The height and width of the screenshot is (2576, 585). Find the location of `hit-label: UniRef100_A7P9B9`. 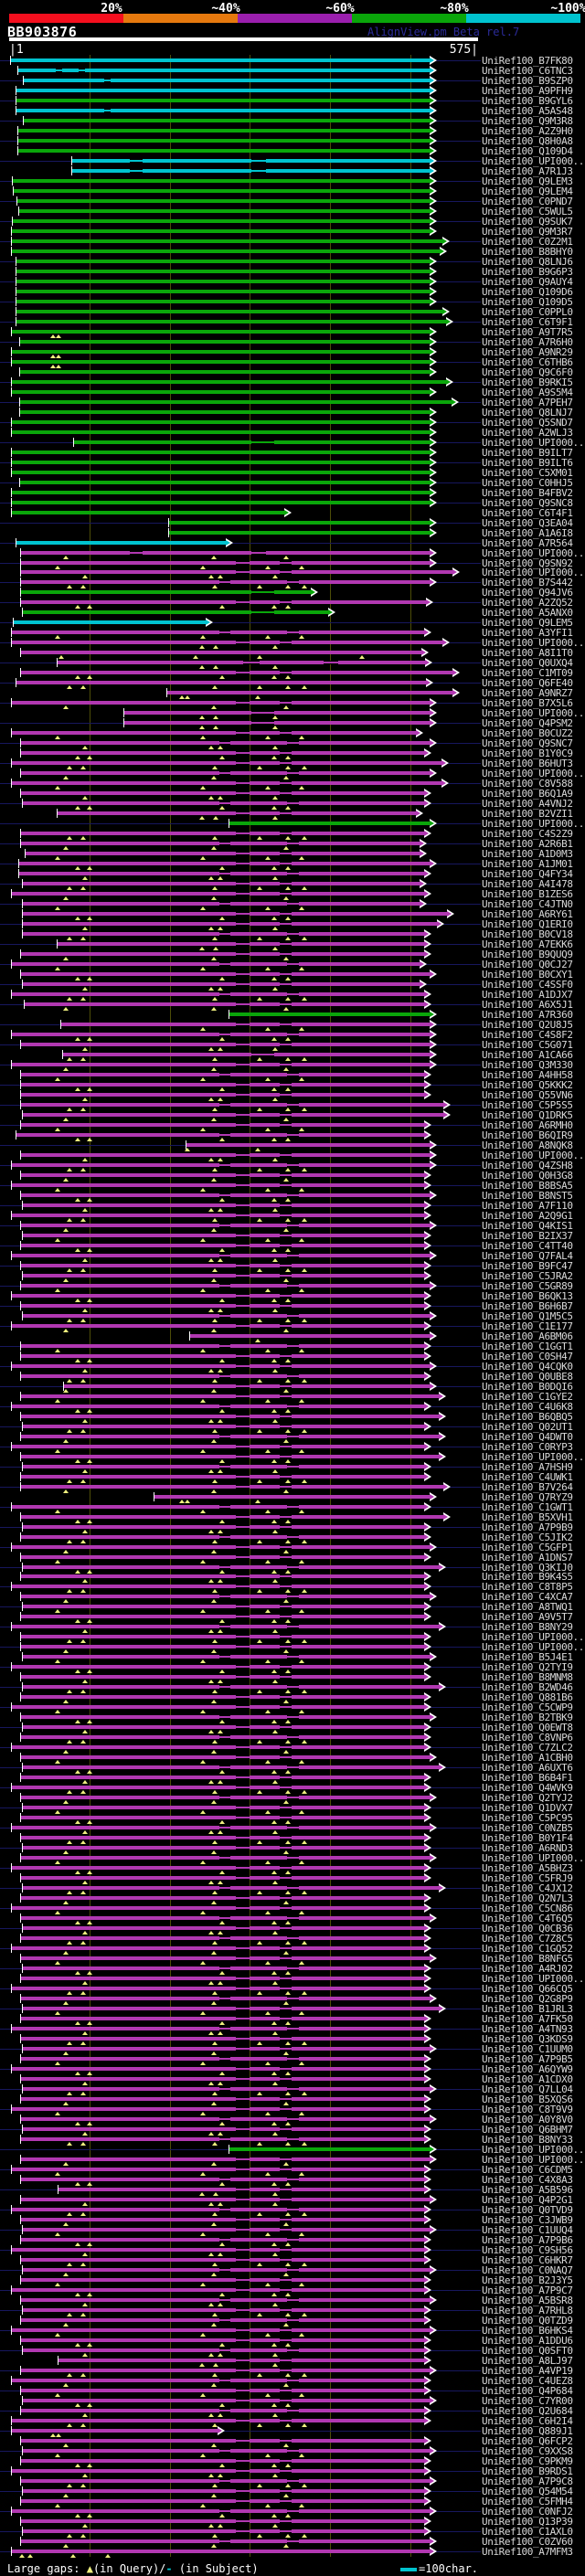

hit-label: UniRef100_A7P9B9 is located at coordinates (528, 1527).